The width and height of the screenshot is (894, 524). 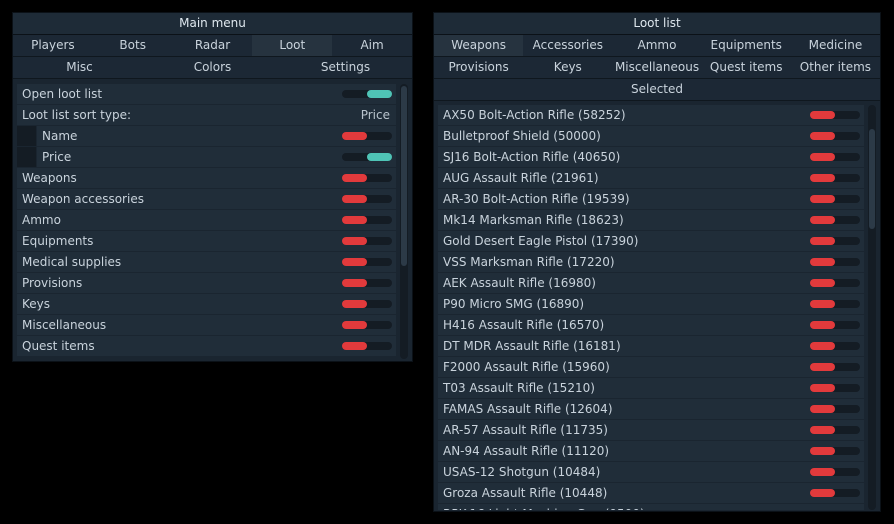 I want to click on loot-item-row: AX50 Bolt-Action Rifle (58252), so click(x=651, y=115).